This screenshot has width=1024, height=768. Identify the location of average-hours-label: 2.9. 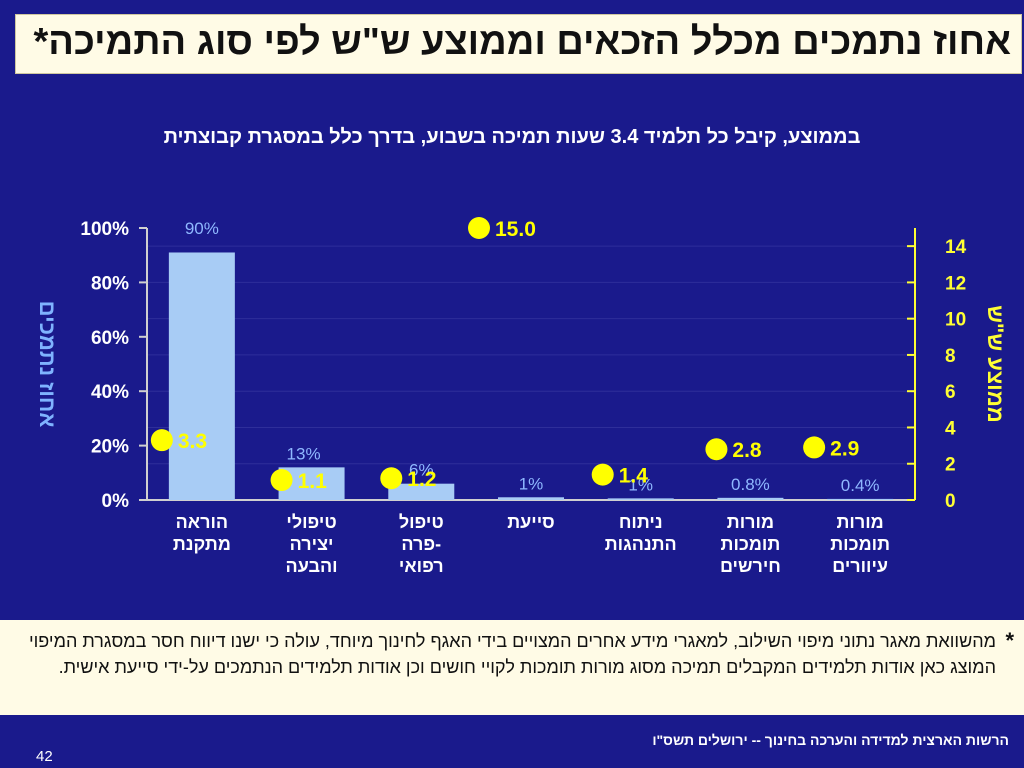
(844, 448).